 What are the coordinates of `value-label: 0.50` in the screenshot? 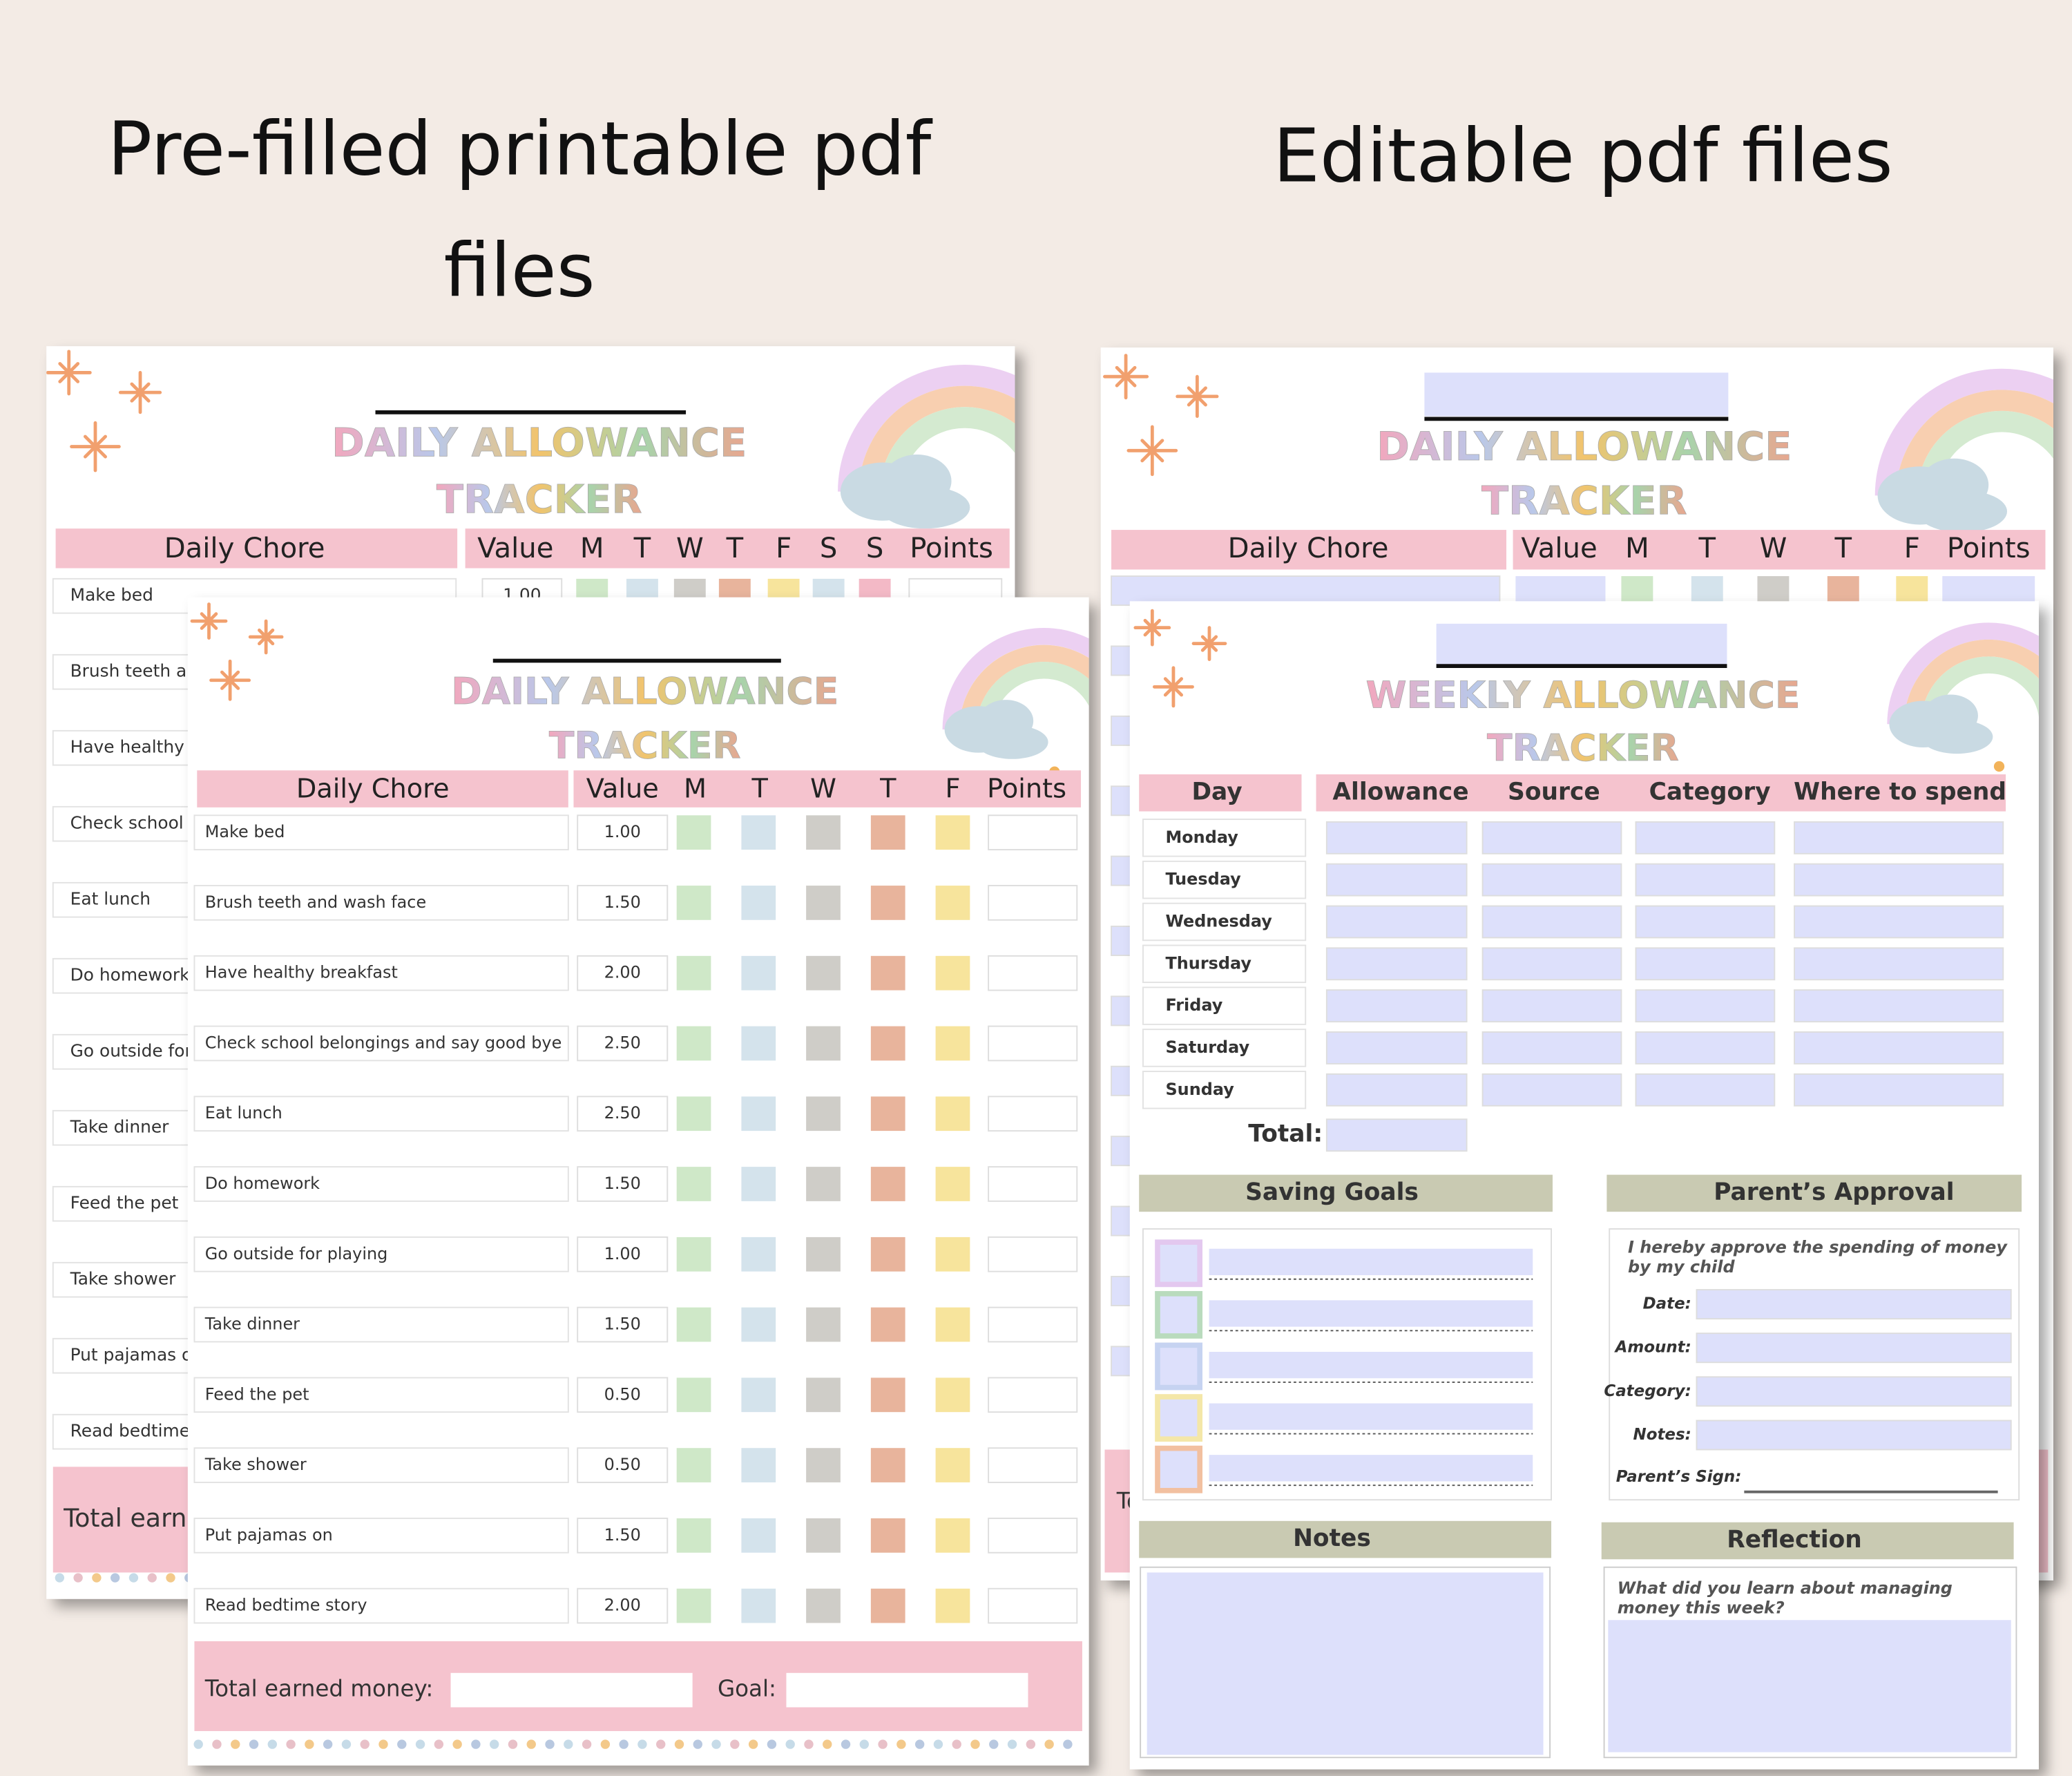 It's located at (622, 1394).